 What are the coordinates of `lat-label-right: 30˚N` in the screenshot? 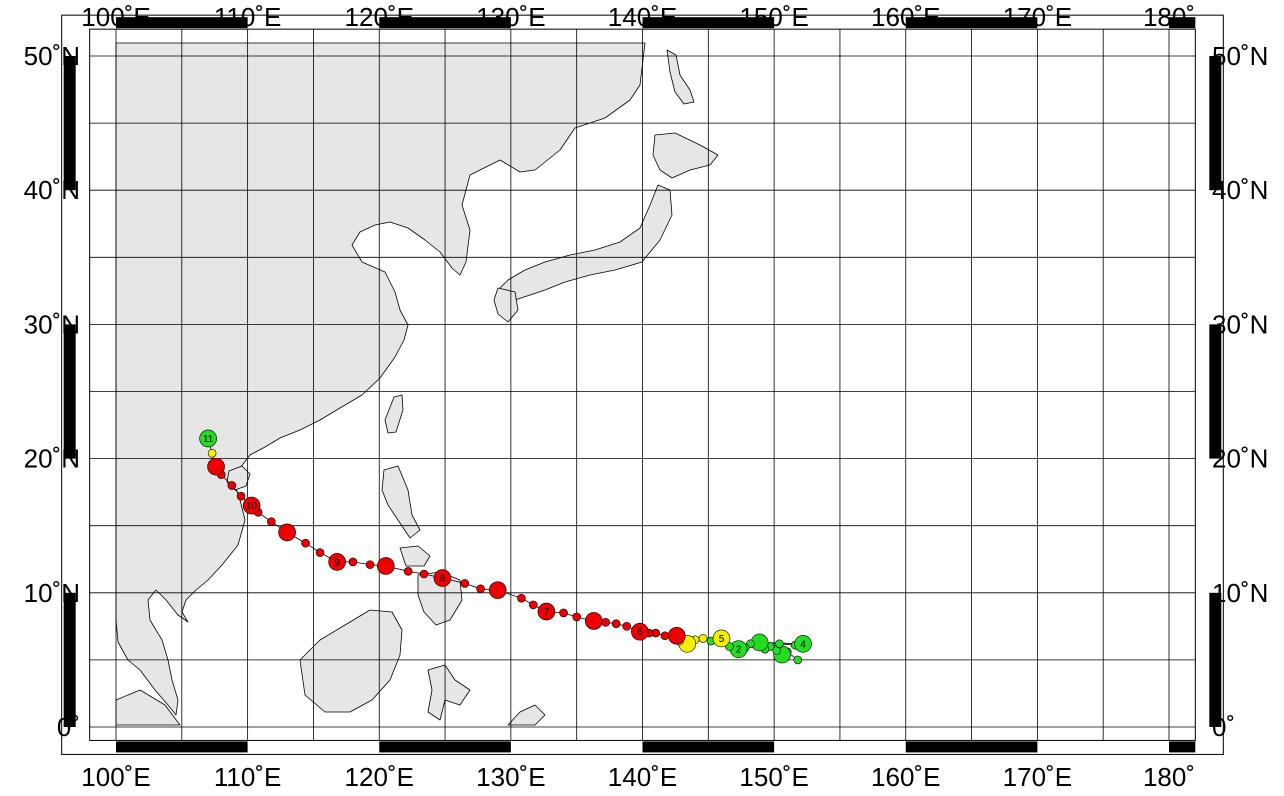 It's located at (1240, 324).